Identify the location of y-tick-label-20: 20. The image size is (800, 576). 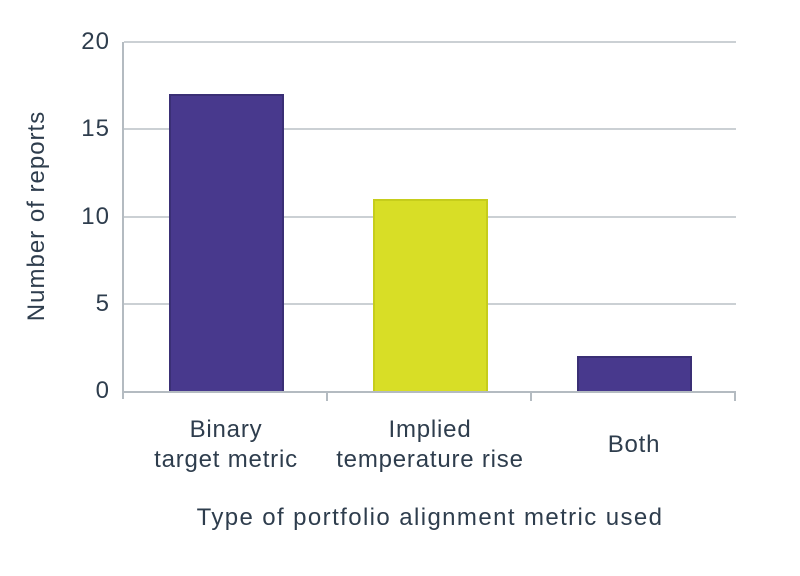
(95, 41).